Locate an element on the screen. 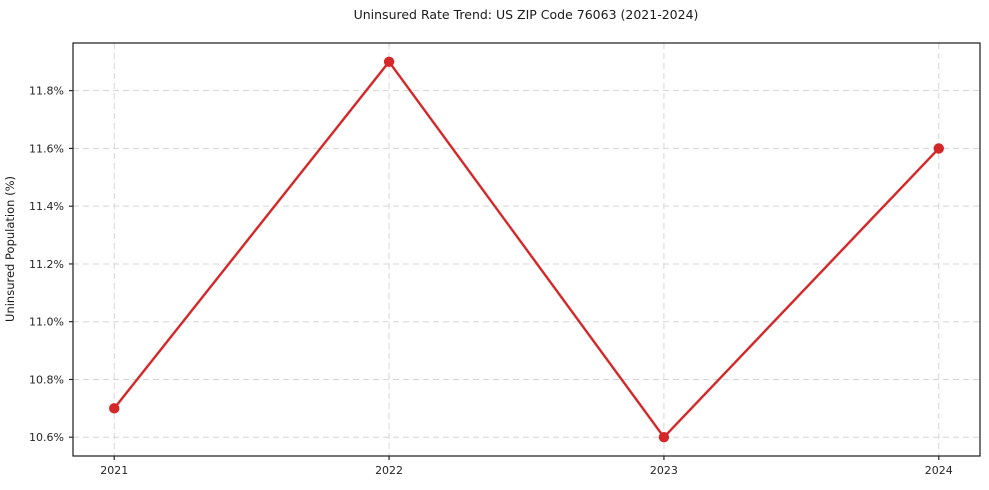 The width and height of the screenshot is (989, 490). y-tick-label: 10.6% is located at coordinates (46, 437).